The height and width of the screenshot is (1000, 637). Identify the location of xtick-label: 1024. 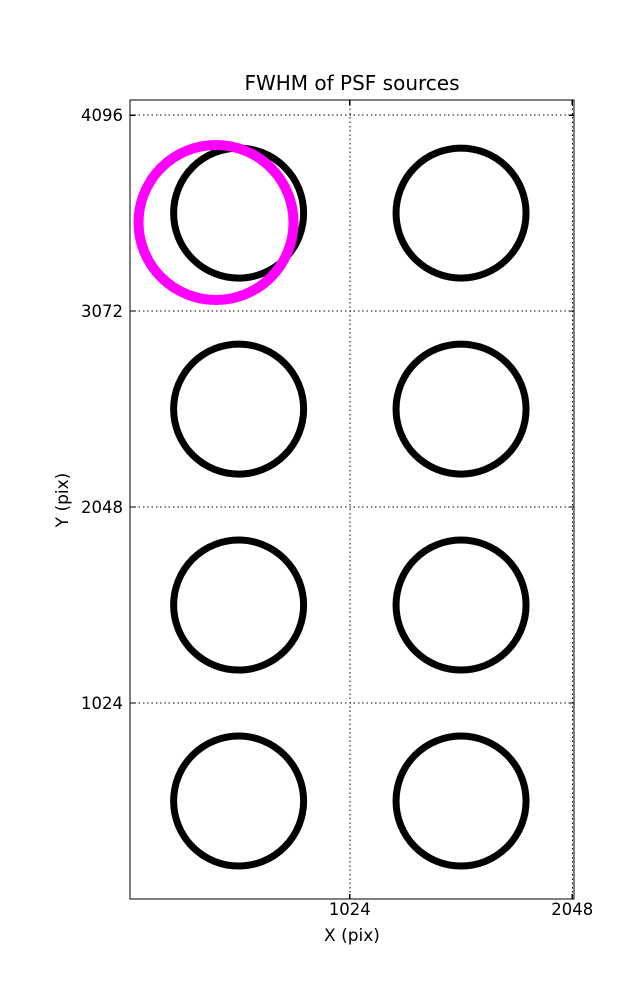
(350, 909).